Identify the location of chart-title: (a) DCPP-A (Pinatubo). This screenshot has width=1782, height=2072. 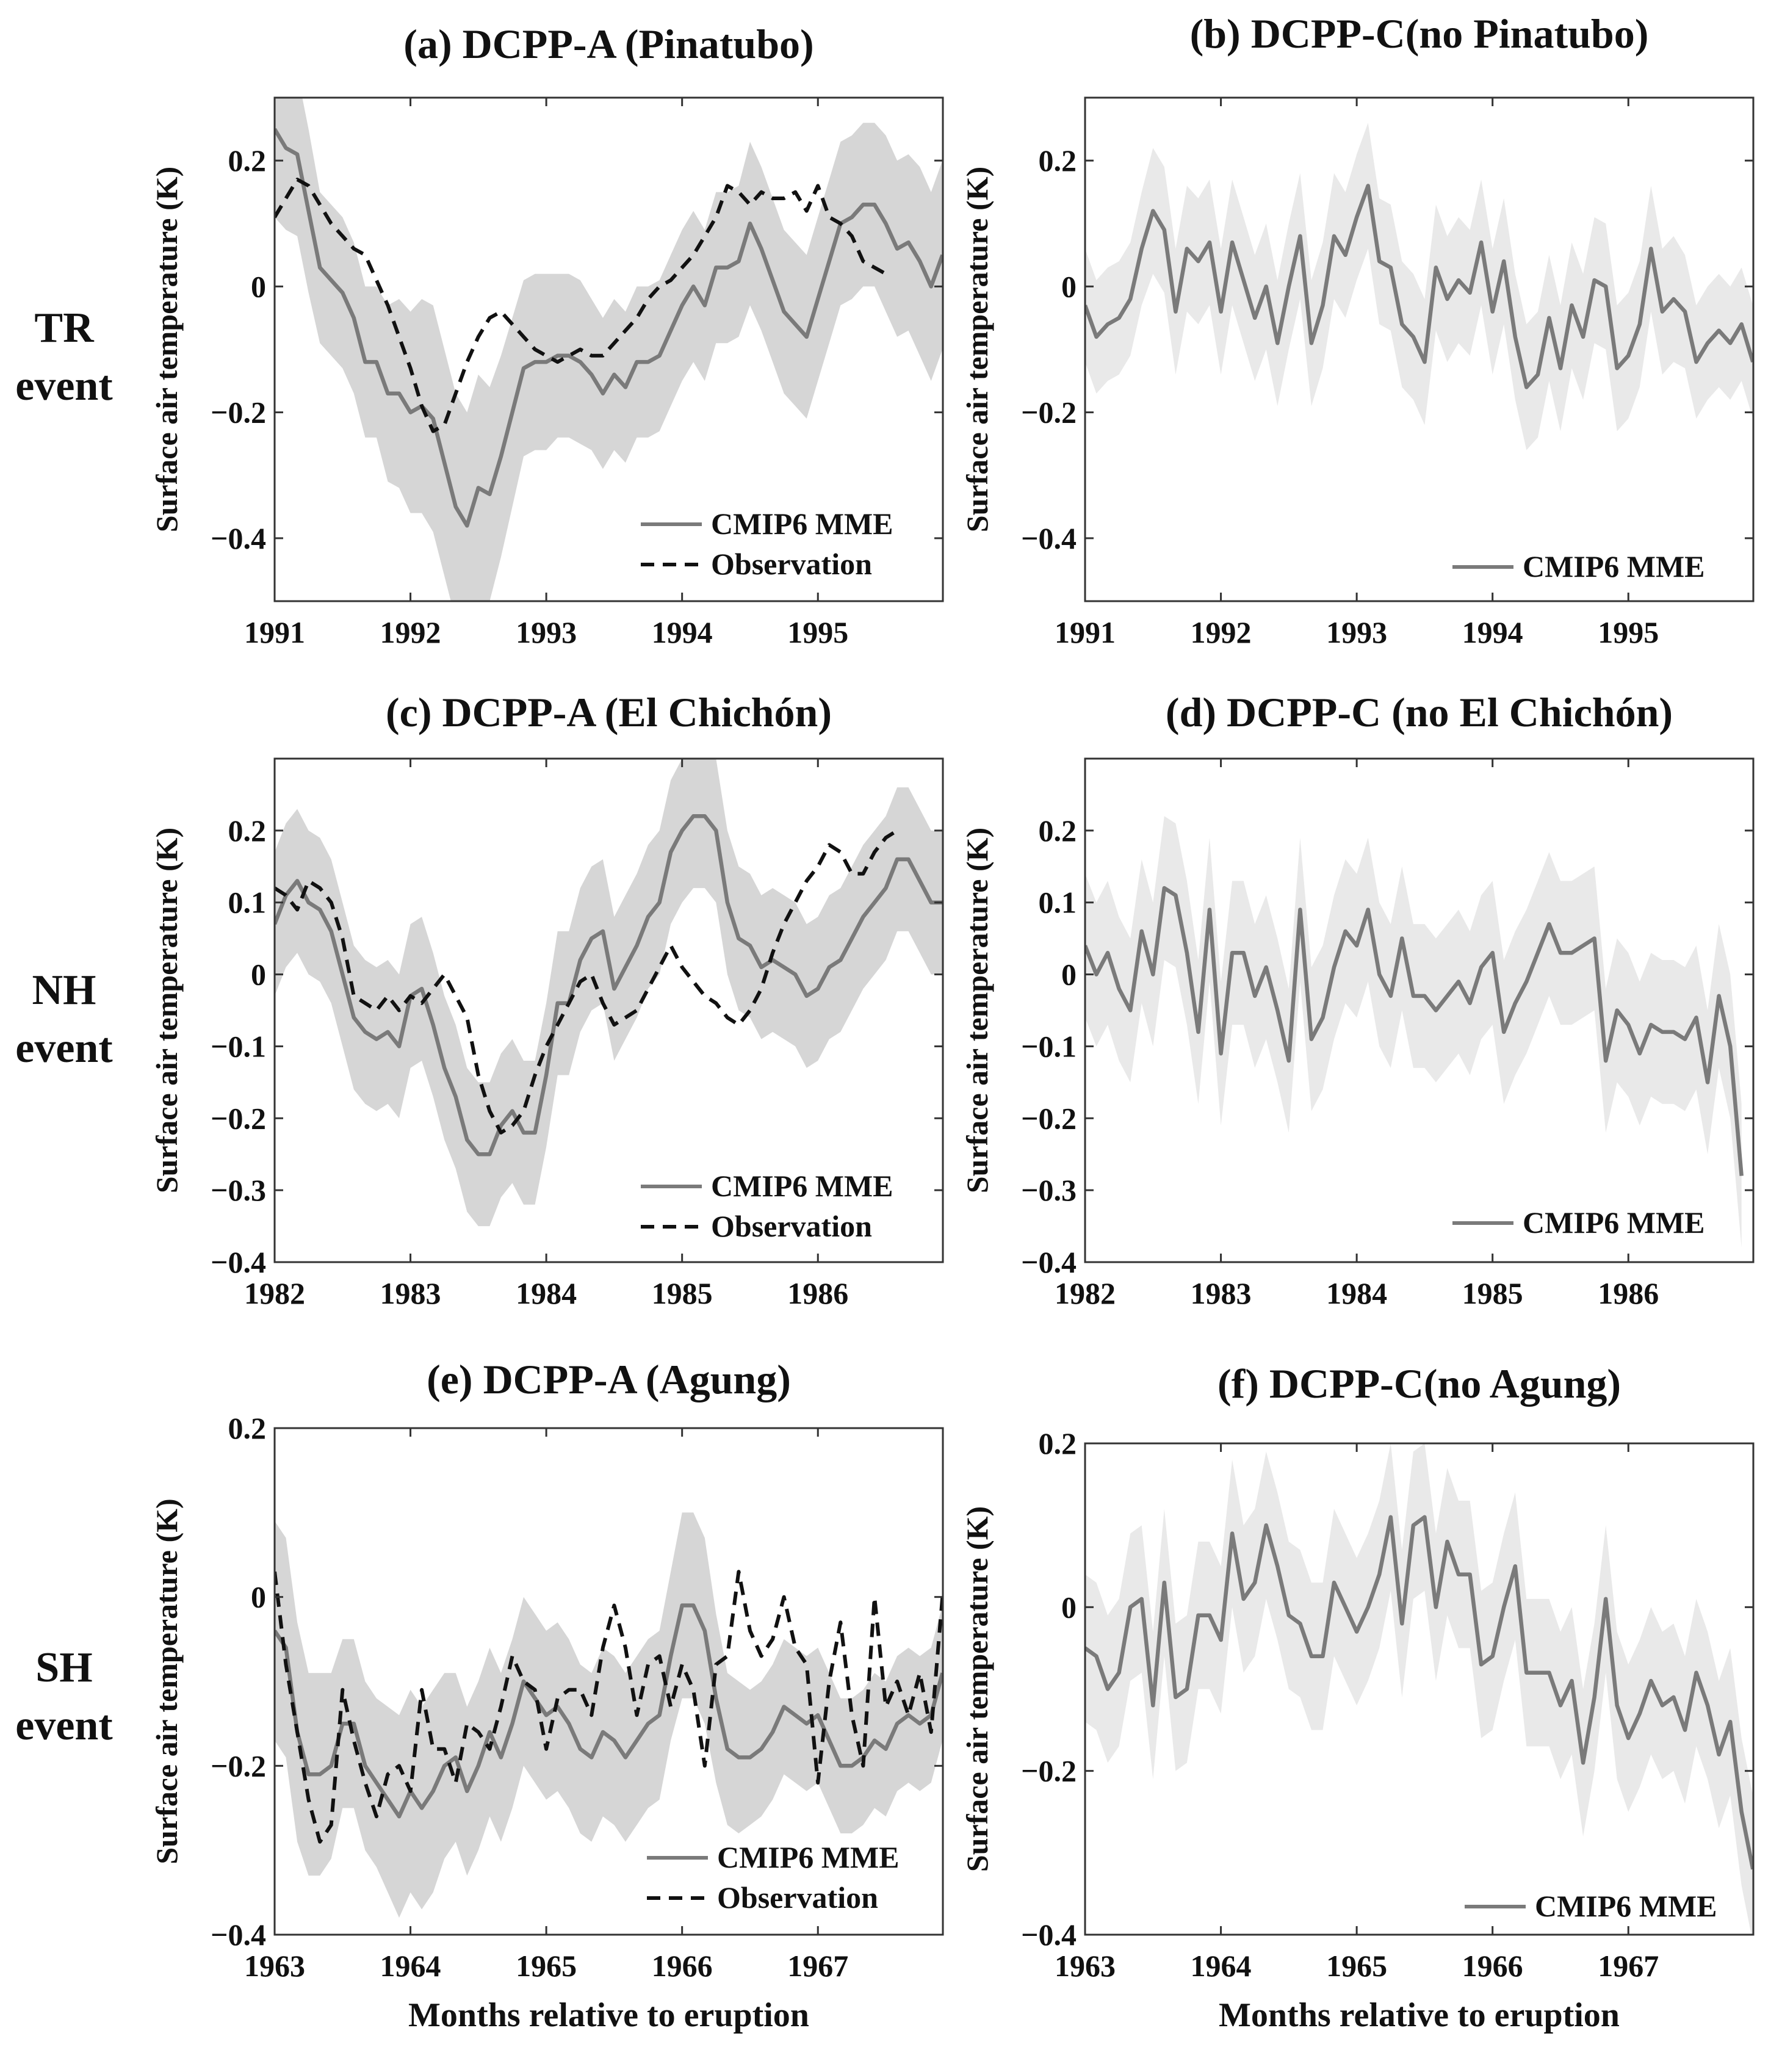
(608, 44).